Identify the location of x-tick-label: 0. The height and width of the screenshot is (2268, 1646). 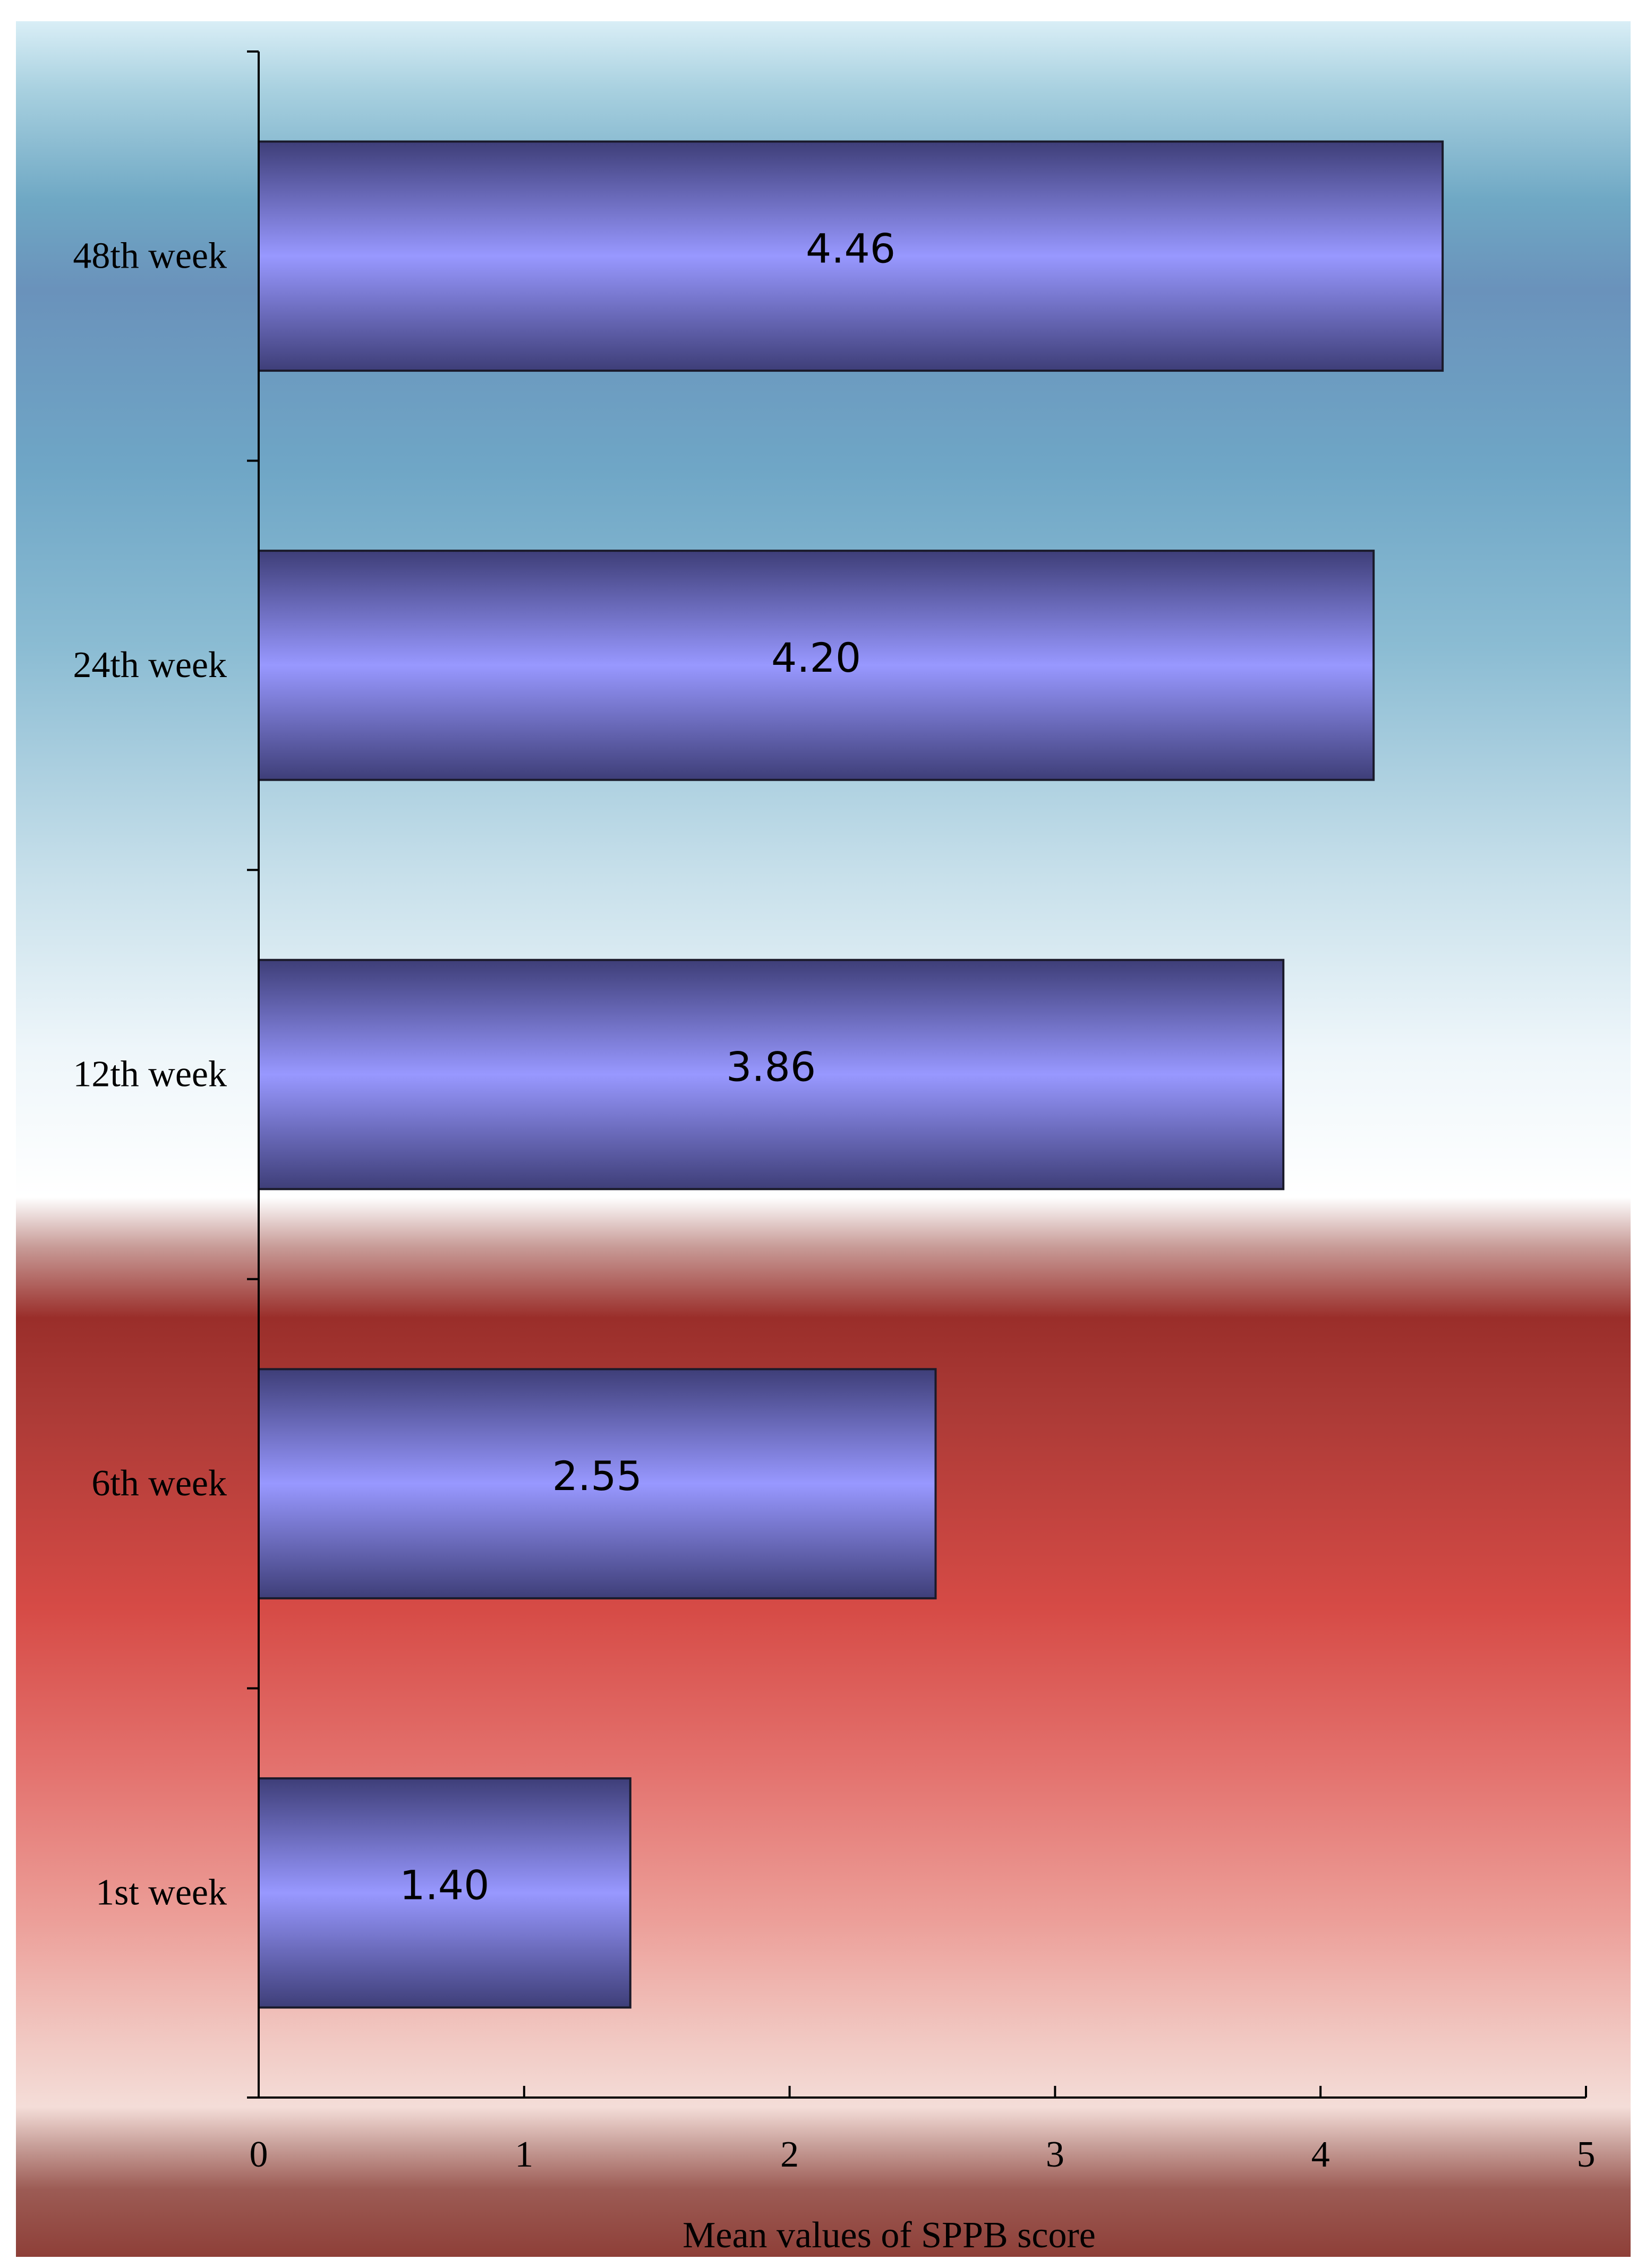
(259, 2154).